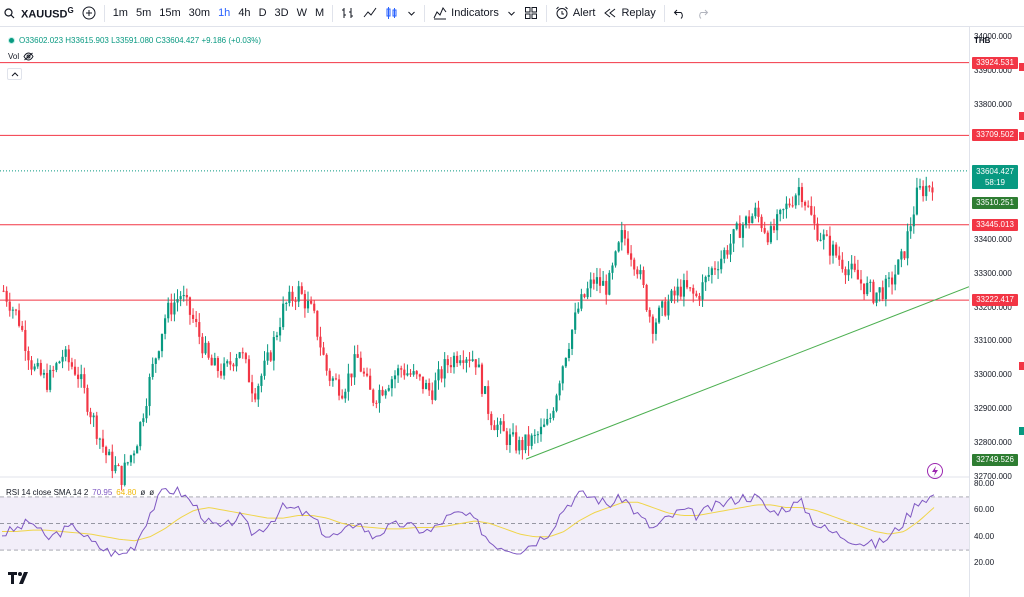 This screenshot has height=597, width=1024. Describe the element at coordinates (319, 13) in the screenshot. I see `timeframe-M: M` at that location.